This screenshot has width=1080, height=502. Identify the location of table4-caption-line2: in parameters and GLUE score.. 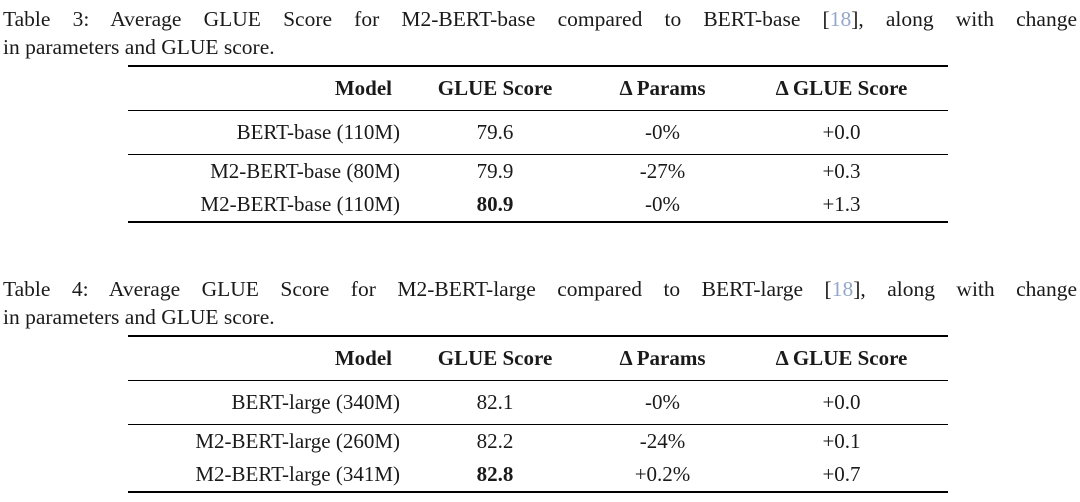
(139, 317).